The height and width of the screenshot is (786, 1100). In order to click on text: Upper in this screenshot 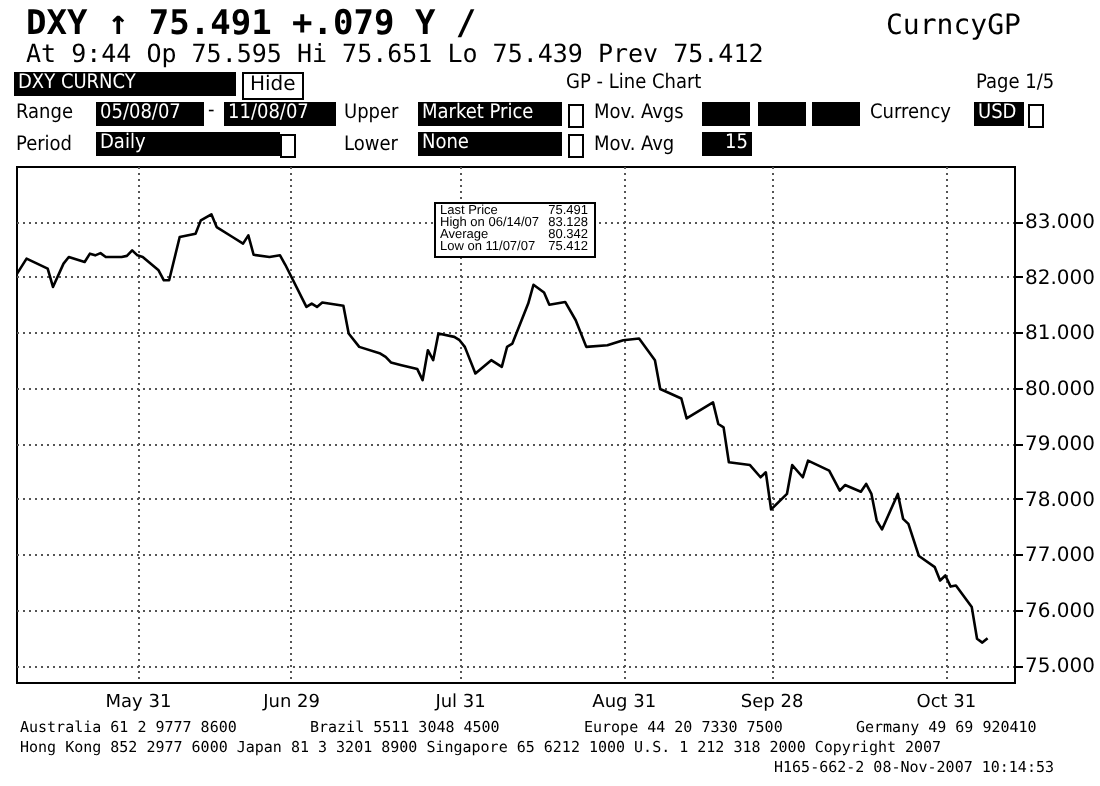, I will do `click(371, 113)`.